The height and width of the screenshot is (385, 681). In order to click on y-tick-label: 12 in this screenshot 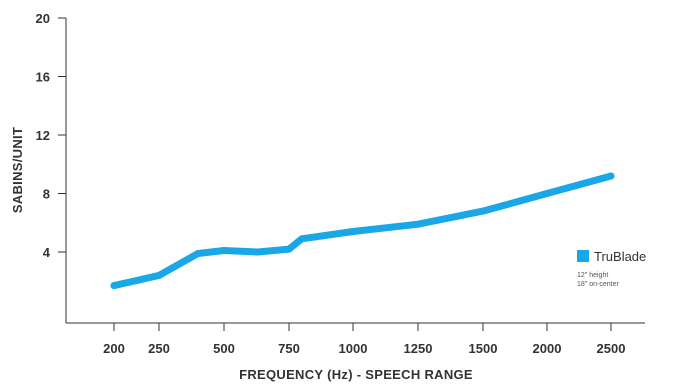, I will do `click(43, 135)`.